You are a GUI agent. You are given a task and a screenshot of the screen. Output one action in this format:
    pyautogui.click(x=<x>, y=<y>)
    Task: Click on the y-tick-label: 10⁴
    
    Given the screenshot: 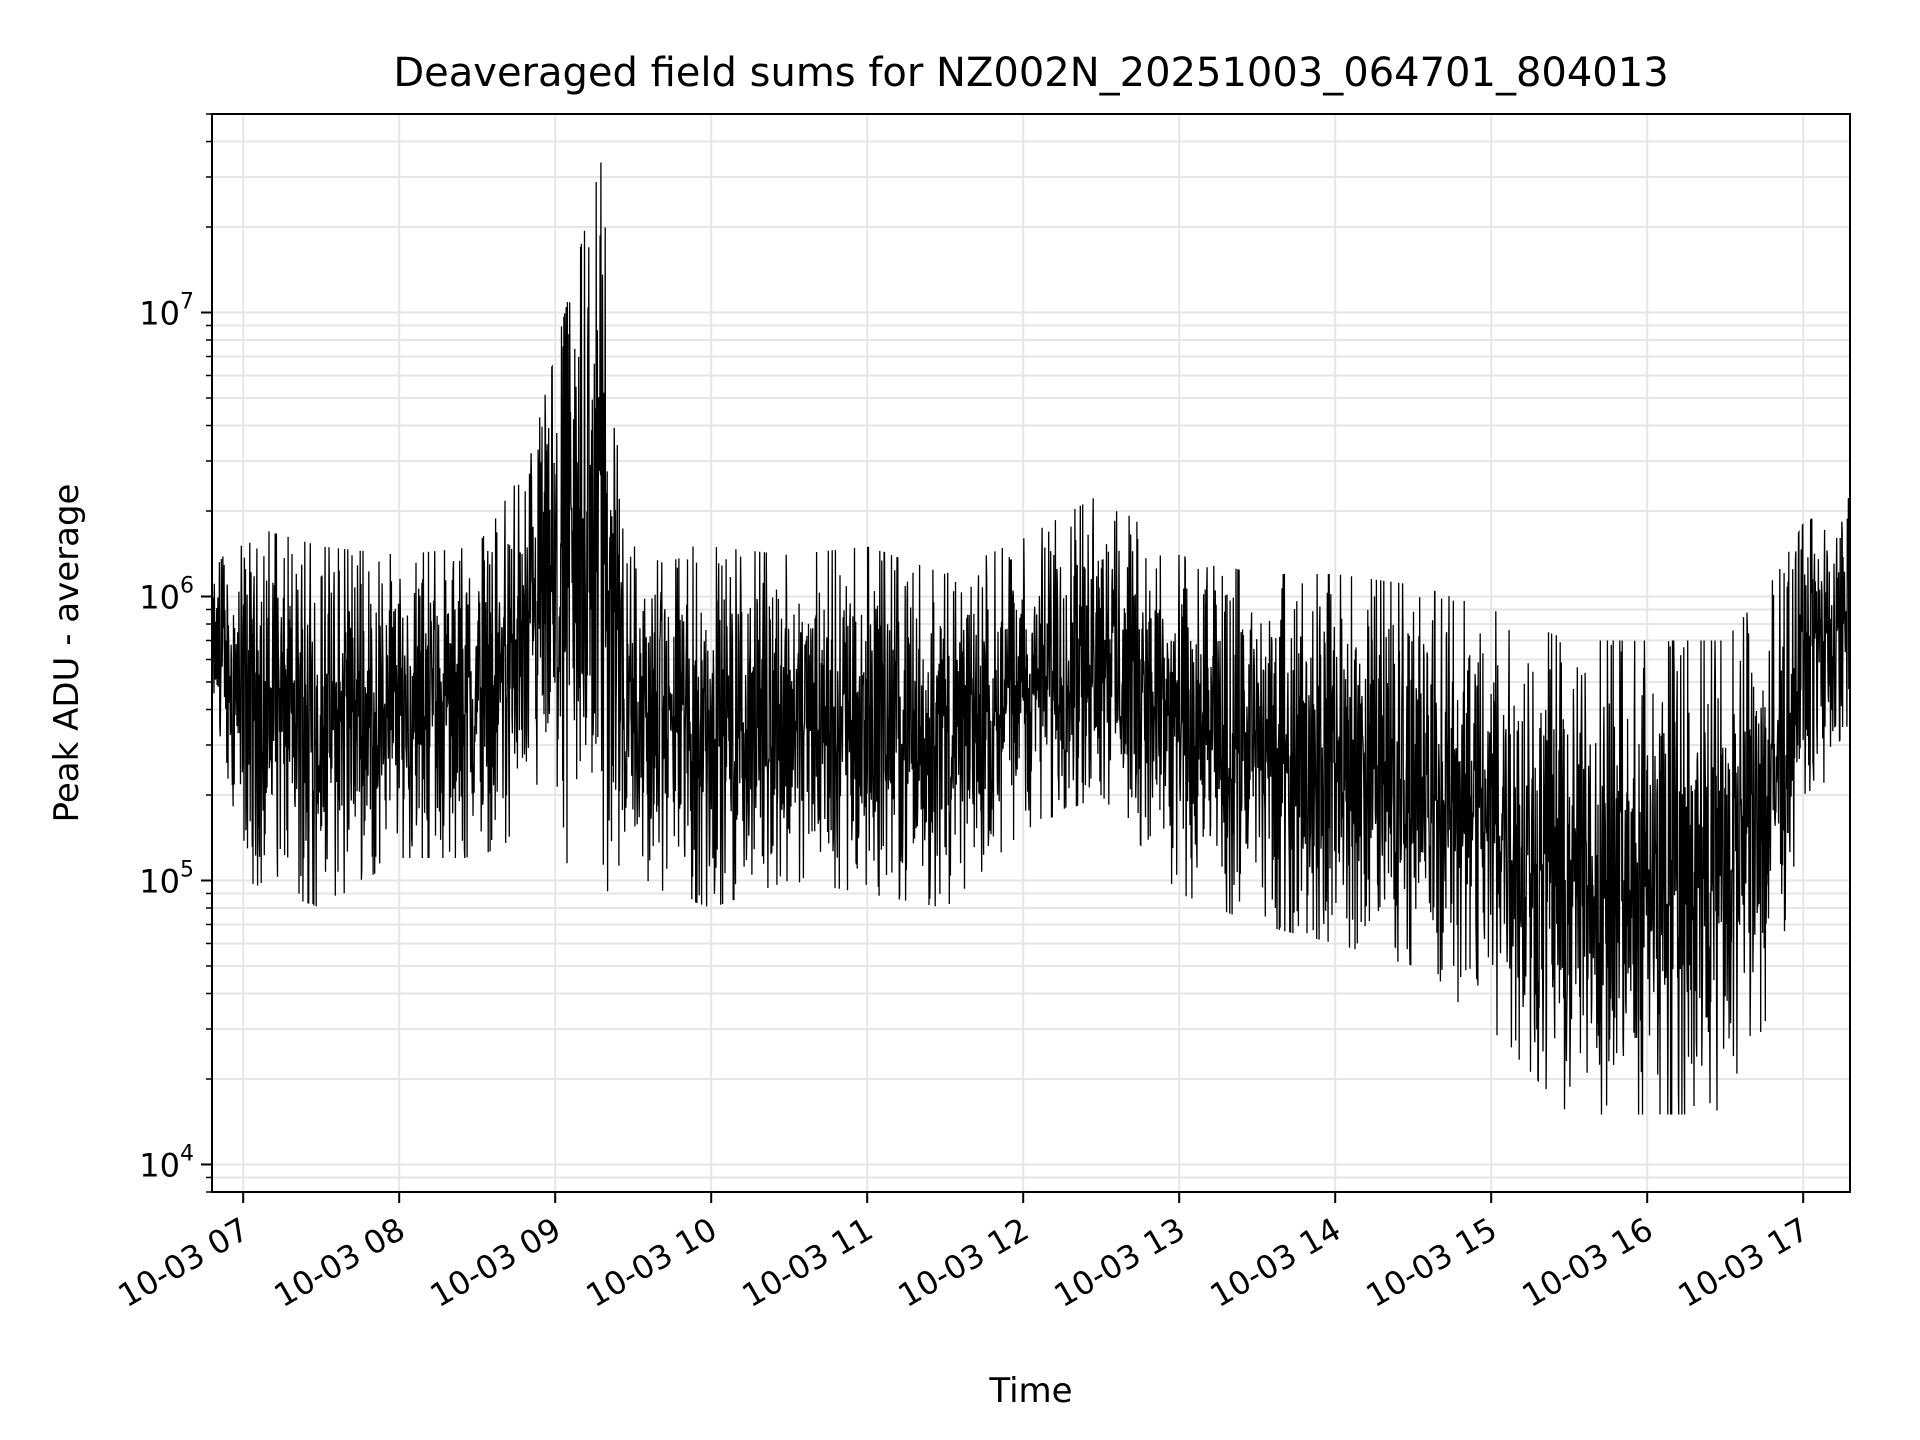 What is the action you would take?
    pyautogui.click(x=166, y=1162)
    